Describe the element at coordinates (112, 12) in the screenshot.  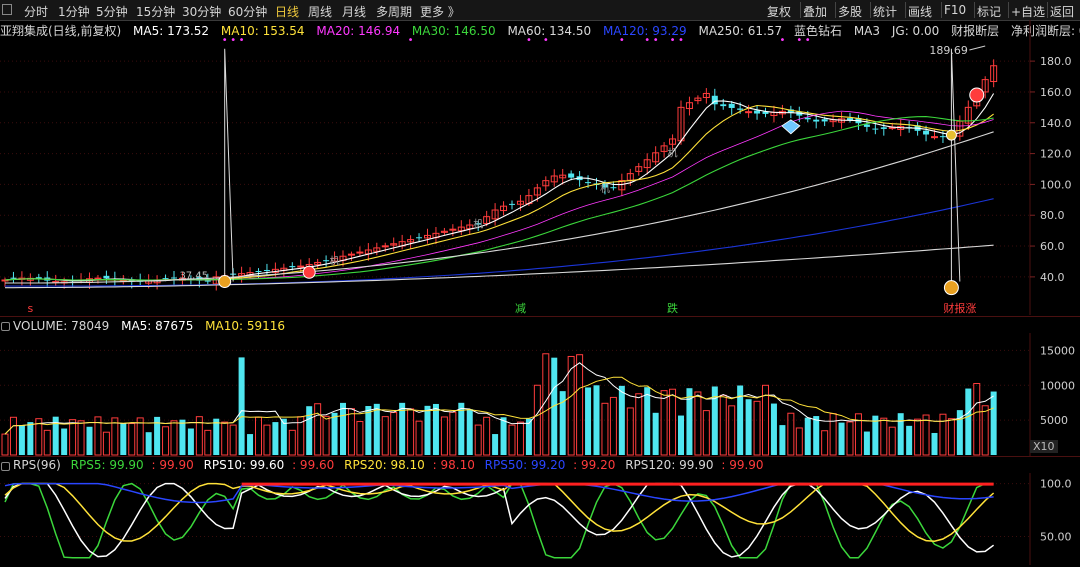
I see `period-tab-2: 5分钟` at that location.